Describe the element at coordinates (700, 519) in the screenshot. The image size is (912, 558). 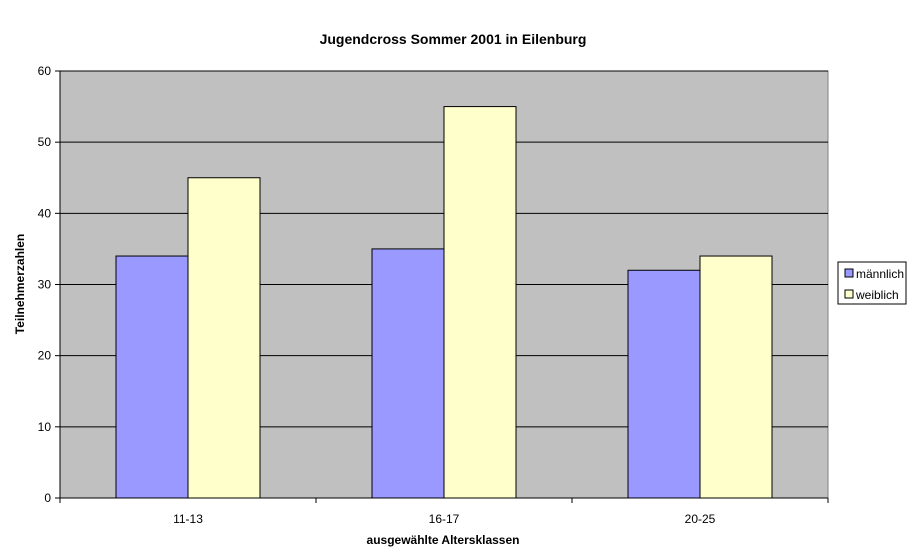
I see `x-tick-label: 20-25` at that location.